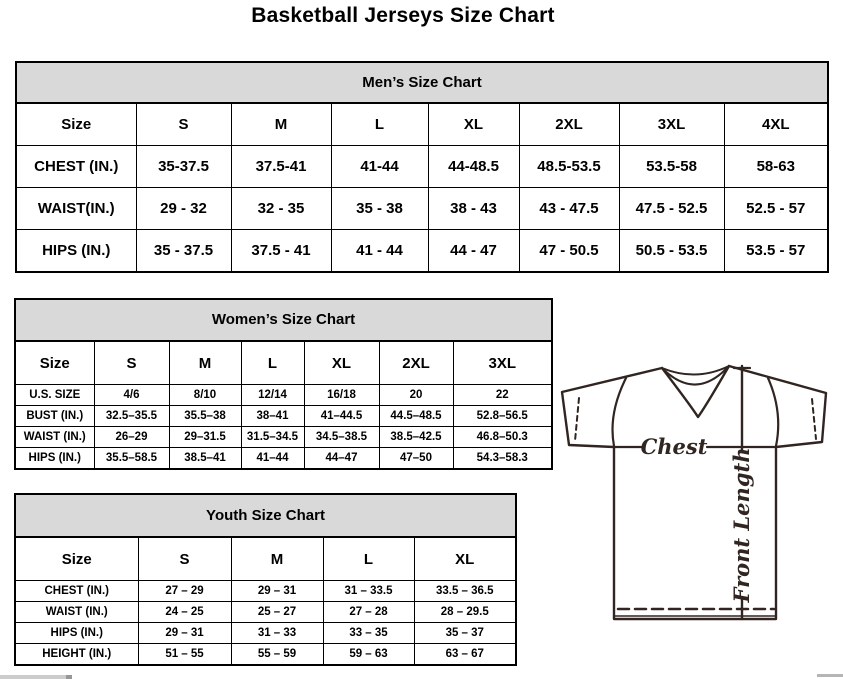 Image resolution: width=843 pixels, height=679 pixels. What do you see at coordinates (773, 412) in the screenshot?
I see `right-armhole-seam` at bounding box center [773, 412].